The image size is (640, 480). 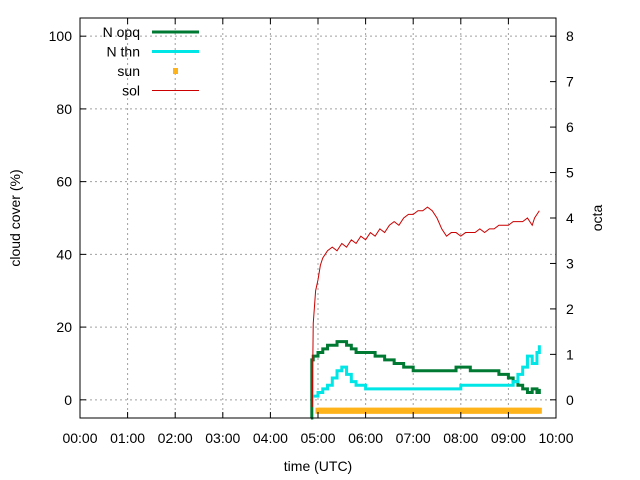 I want to click on legend-label-n-opq: N opq, so click(x=121, y=32).